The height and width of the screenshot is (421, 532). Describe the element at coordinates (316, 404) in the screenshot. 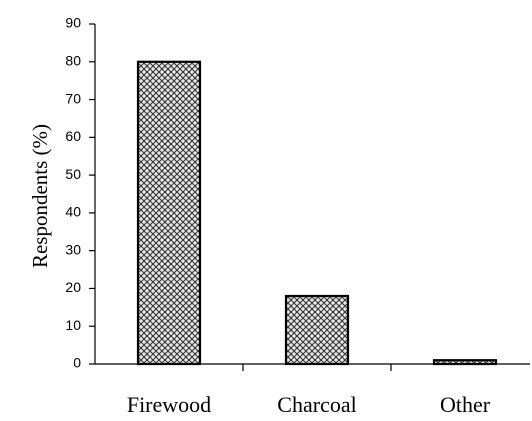

I see `x-tick-label: Charcoal` at that location.